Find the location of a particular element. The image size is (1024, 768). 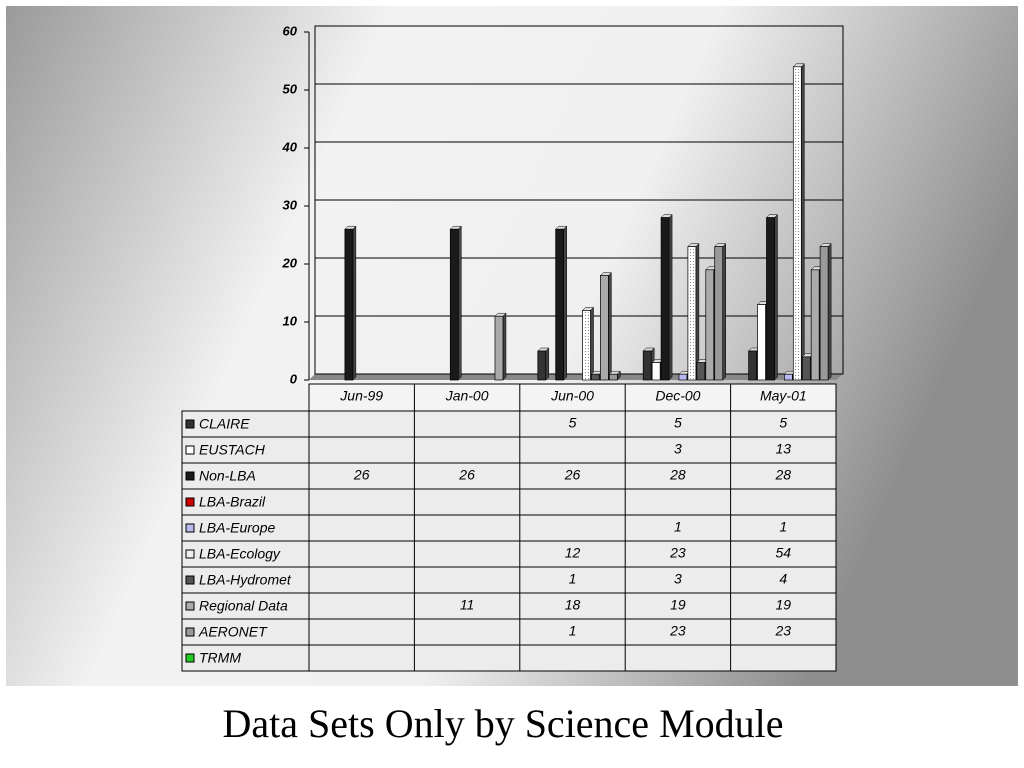

x-tick-label: Jun-99 is located at coordinates (361, 396).